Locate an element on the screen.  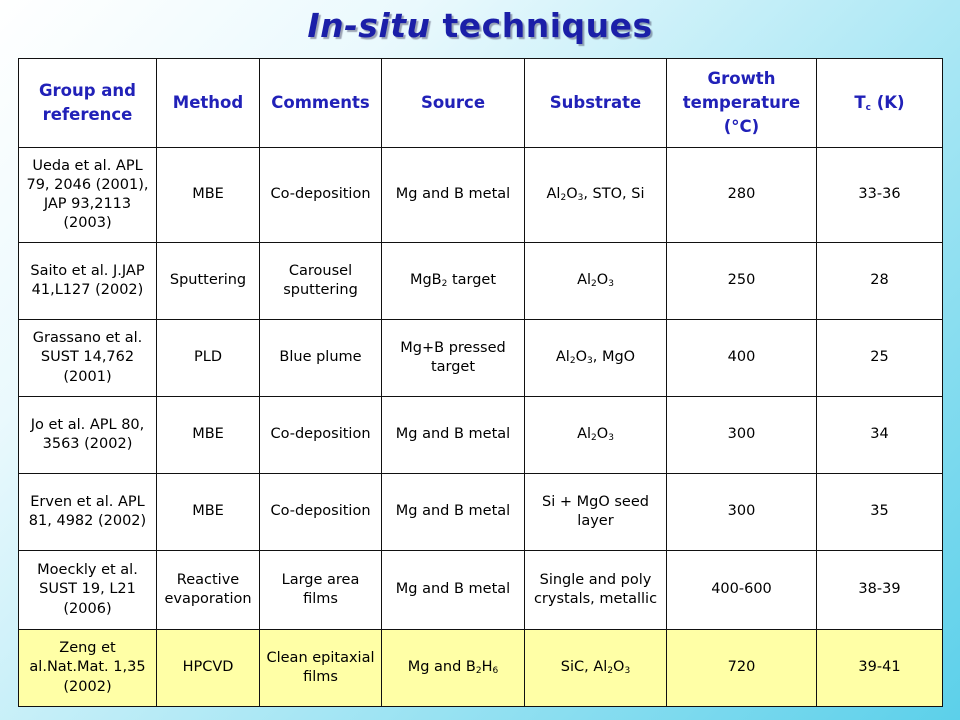
comments-cell: Blue plume is located at coordinates (320, 358).